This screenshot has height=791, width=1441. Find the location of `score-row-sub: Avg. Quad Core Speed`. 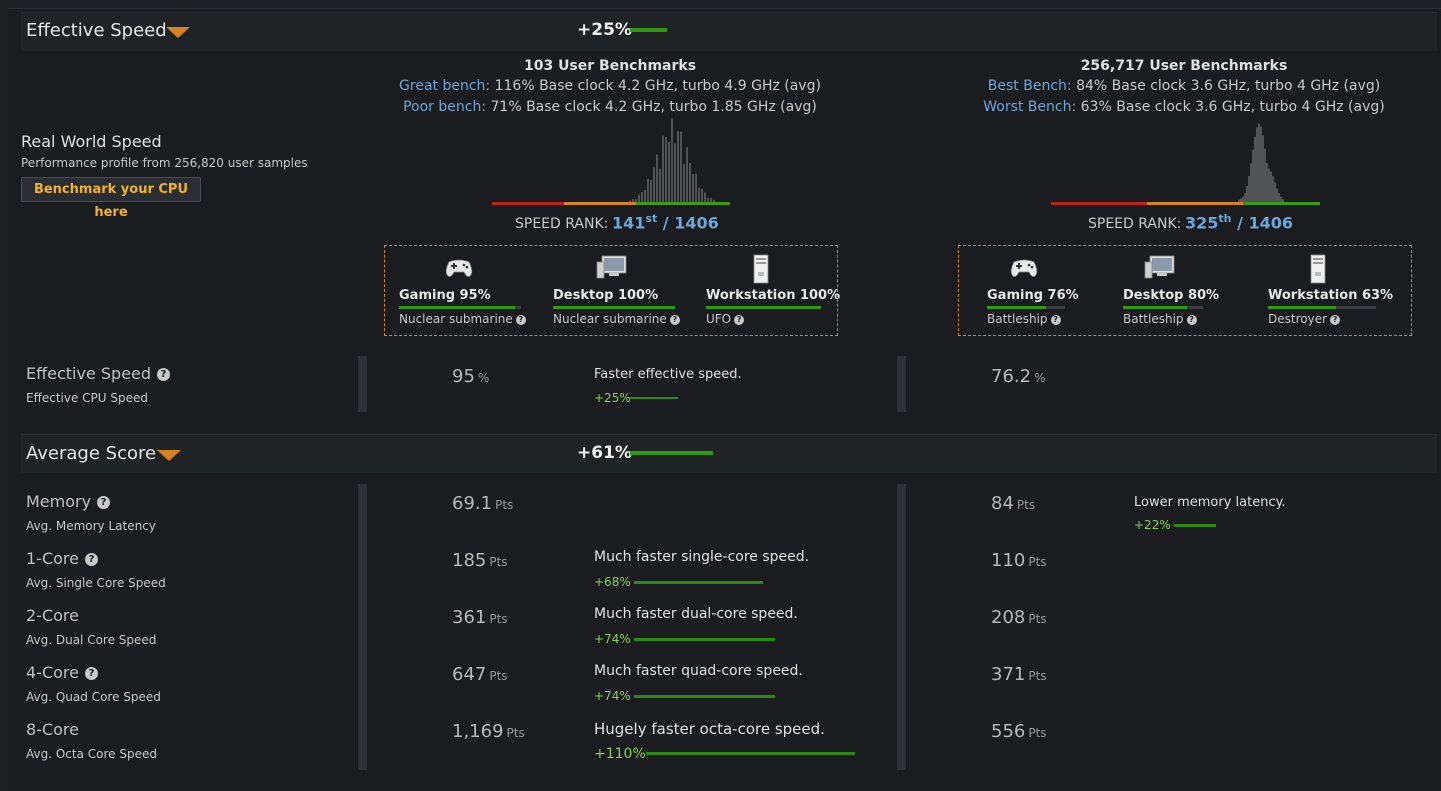

score-row-sub: Avg. Quad Core Speed is located at coordinates (93, 697).